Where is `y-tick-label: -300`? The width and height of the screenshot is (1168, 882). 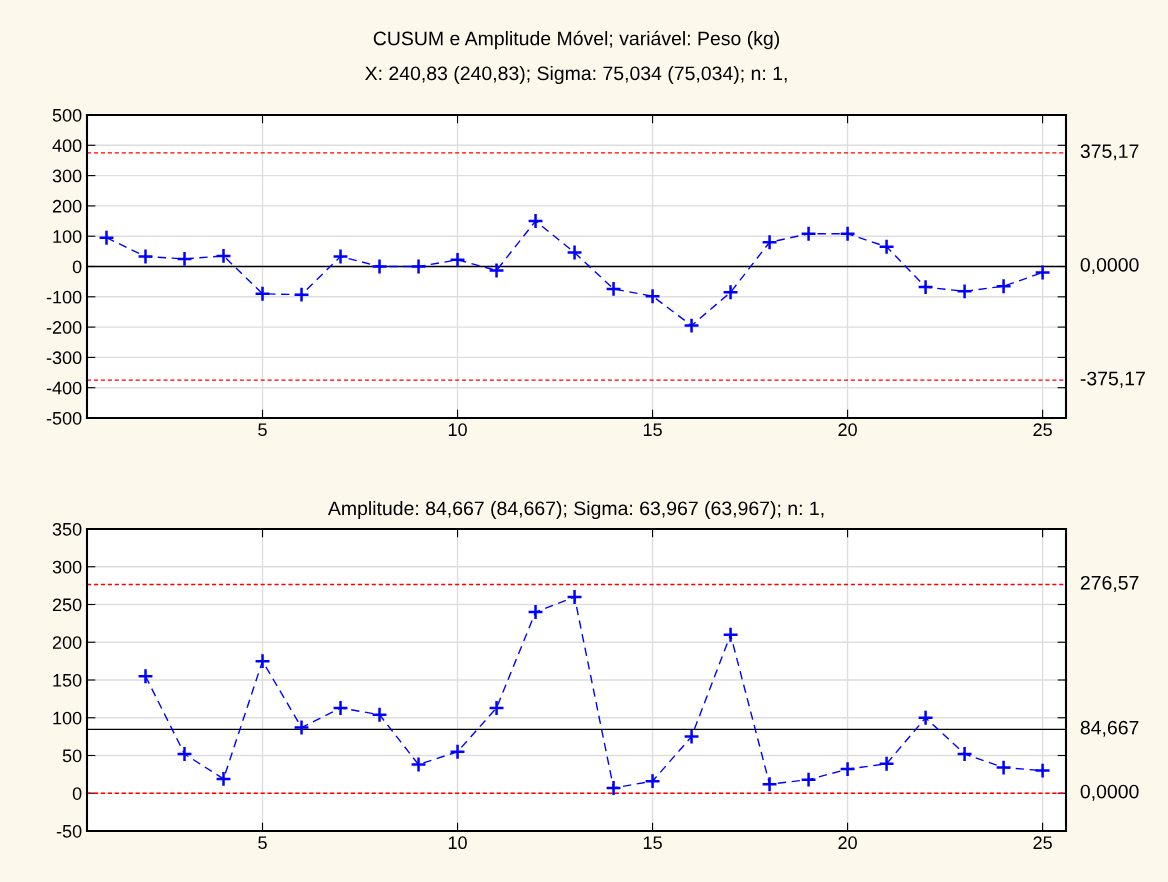 y-tick-label: -300 is located at coordinates (64, 358).